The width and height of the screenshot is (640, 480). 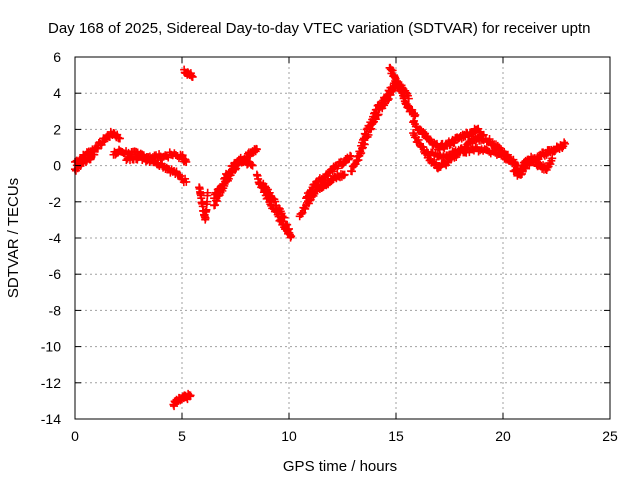 What do you see at coordinates (51, 383) in the screenshot?
I see `y-tick-label: -12` at bounding box center [51, 383].